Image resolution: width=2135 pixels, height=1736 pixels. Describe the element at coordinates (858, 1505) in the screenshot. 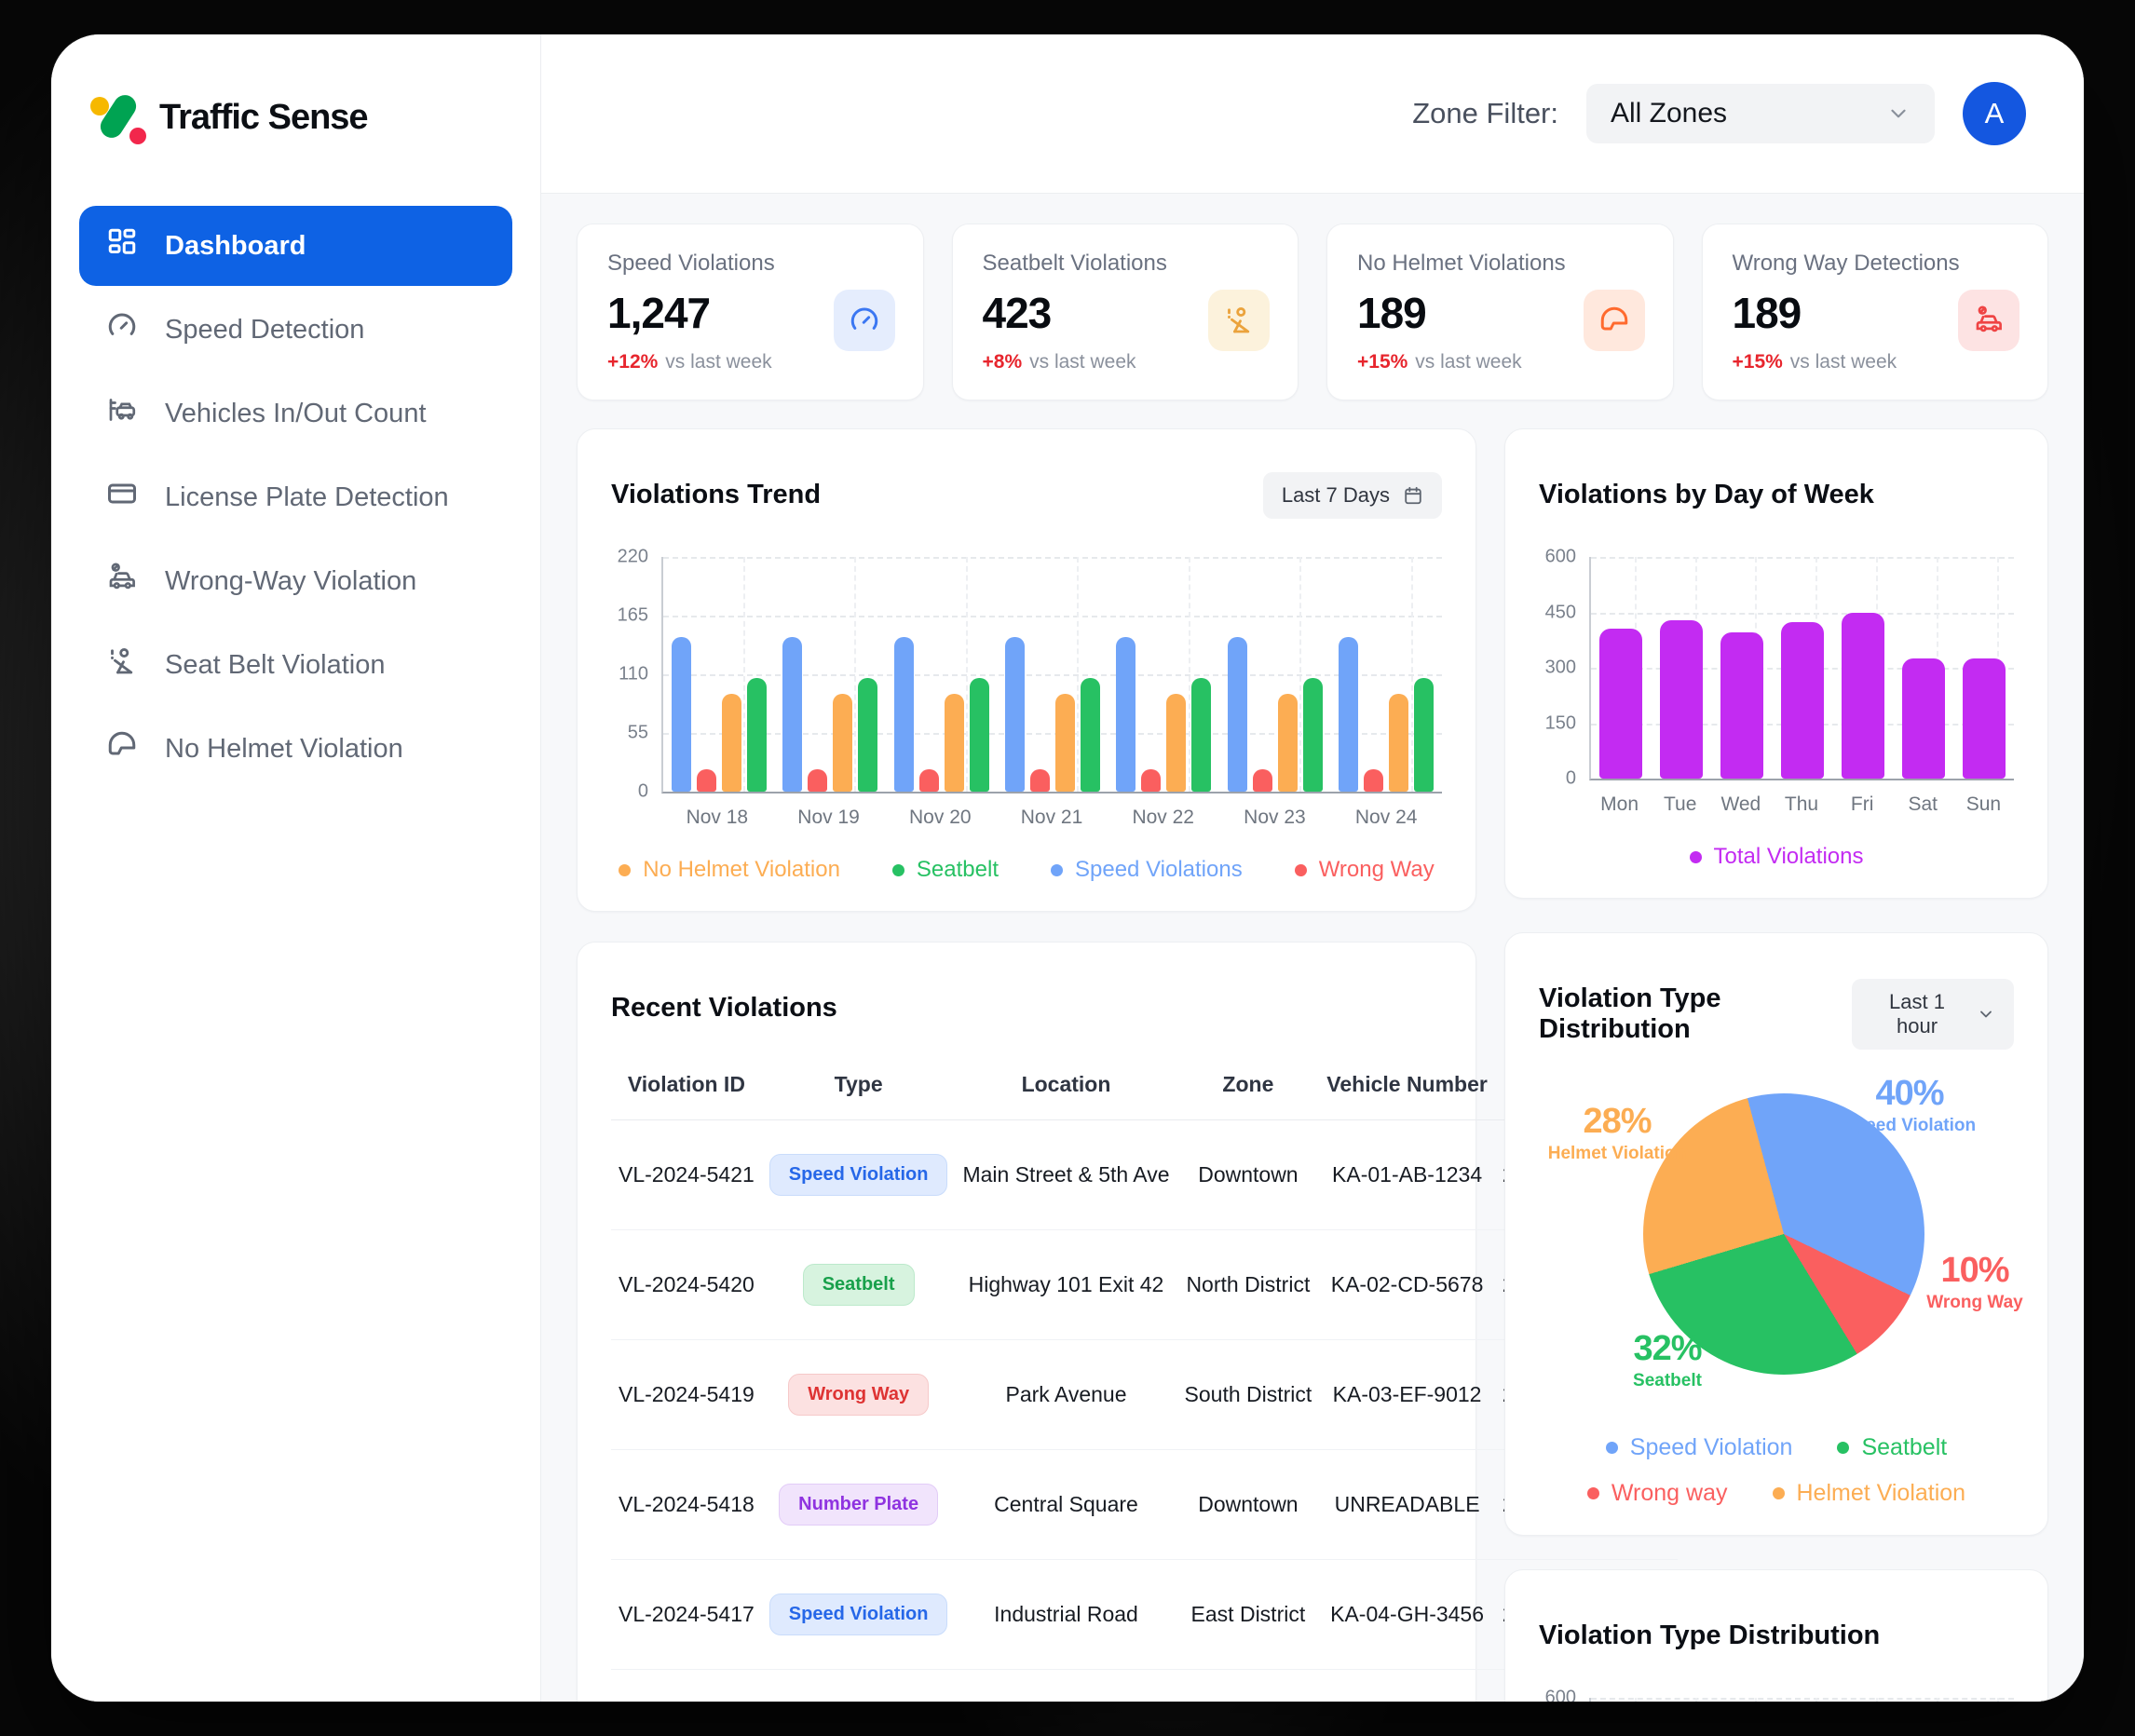

I see `type-cell: Number Plate` at that location.